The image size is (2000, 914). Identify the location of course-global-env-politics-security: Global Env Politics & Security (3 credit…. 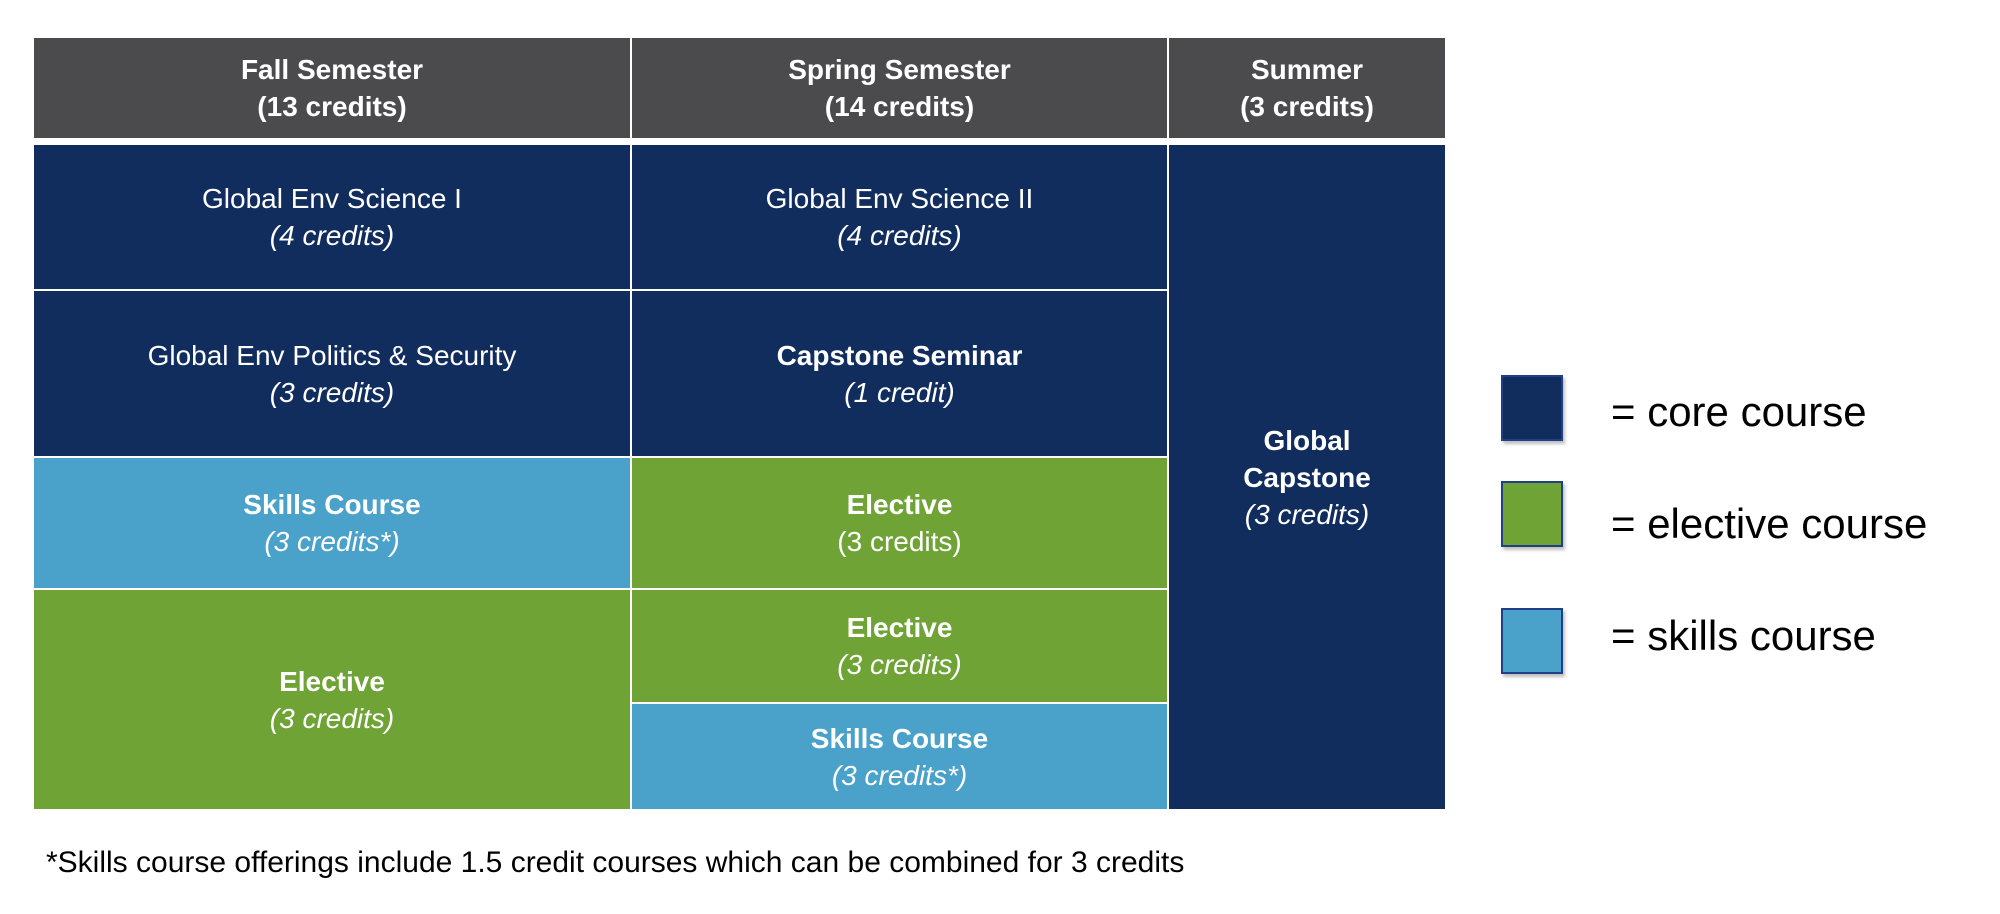
(332, 373).